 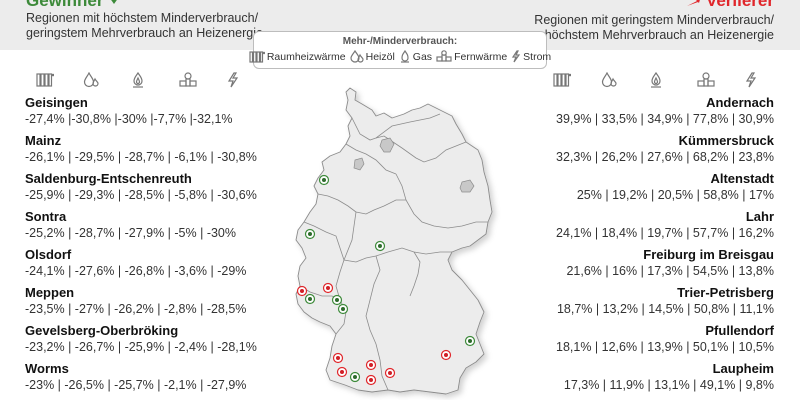 What do you see at coordinates (400, 41) in the screenshot?
I see `legend-title: Mehr-/Minderverbrauch:` at bounding box center [400, 41].